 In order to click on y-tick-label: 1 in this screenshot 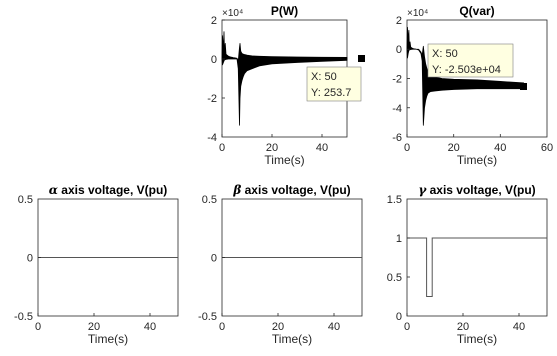, I will do `click(399, 239)`.